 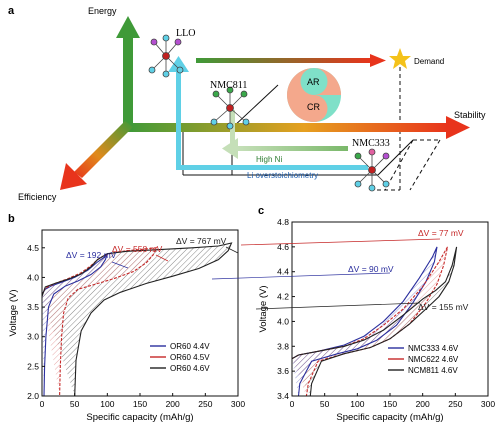 I want to click on cr-label: CR, so click(x=313, y=107).